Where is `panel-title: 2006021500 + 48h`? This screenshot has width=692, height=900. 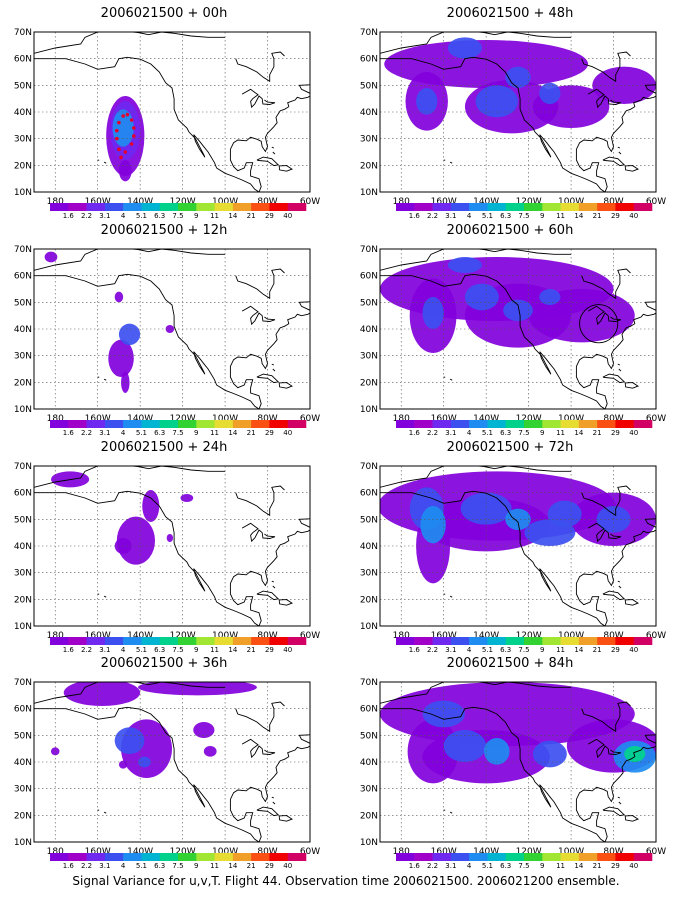 panel-title: 2006021500 + 48h is located at coordinates (510, 13).